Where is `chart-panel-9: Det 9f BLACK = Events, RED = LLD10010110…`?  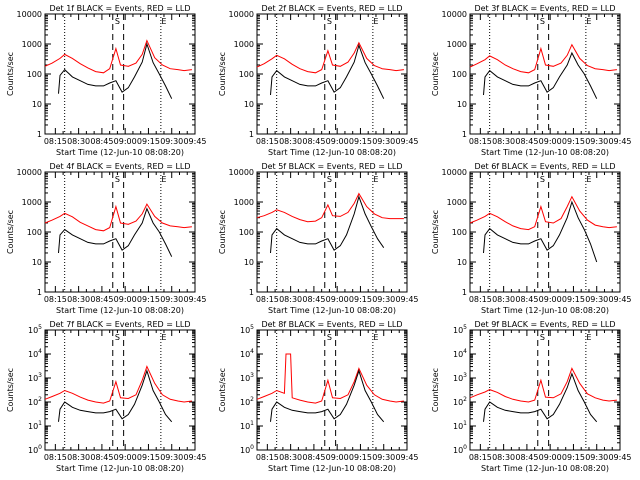 chart-panel-9: Det 9f BLACK = Events, RED = LLD10010110… is located at coordinates (531, 396).